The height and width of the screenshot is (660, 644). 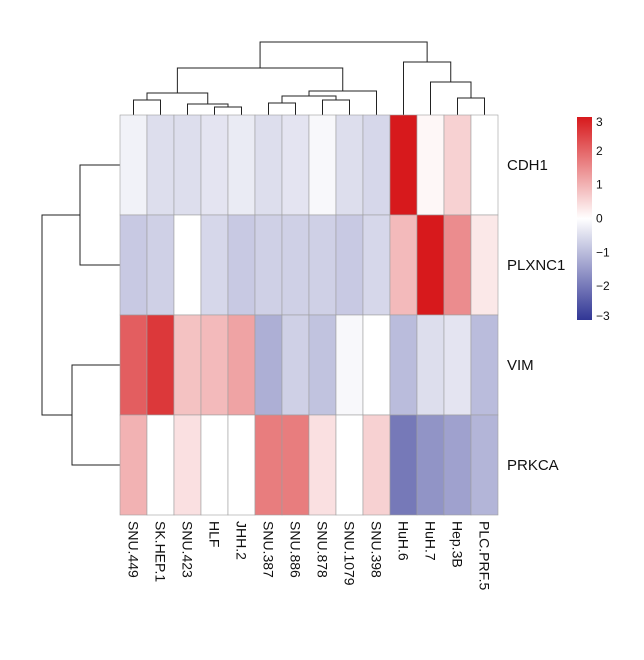 I want to click on colorbar-tick-label: −2, so click(x=603, y=286).